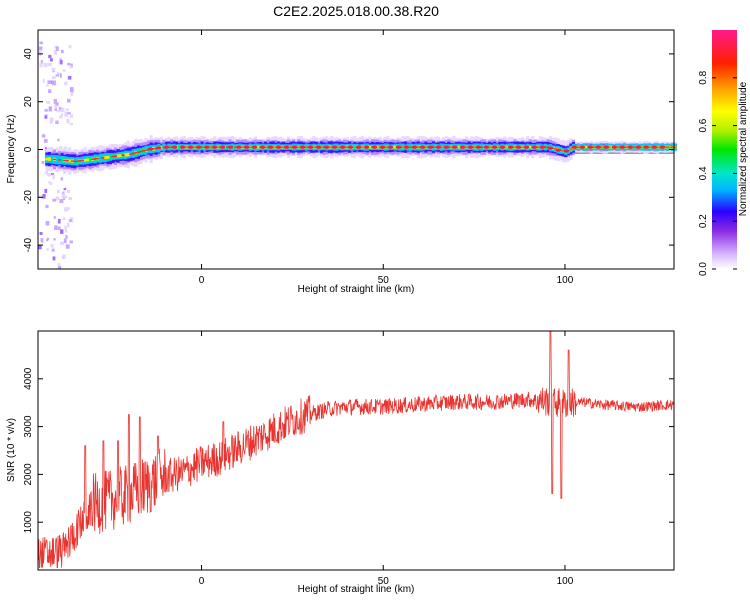 Image resolution: width=750 pixels, height=600 pixels. Describe the element at coordinates (202, 280) in the screenshot. I see `spectrogram-x-tick-label: 0` at that location.